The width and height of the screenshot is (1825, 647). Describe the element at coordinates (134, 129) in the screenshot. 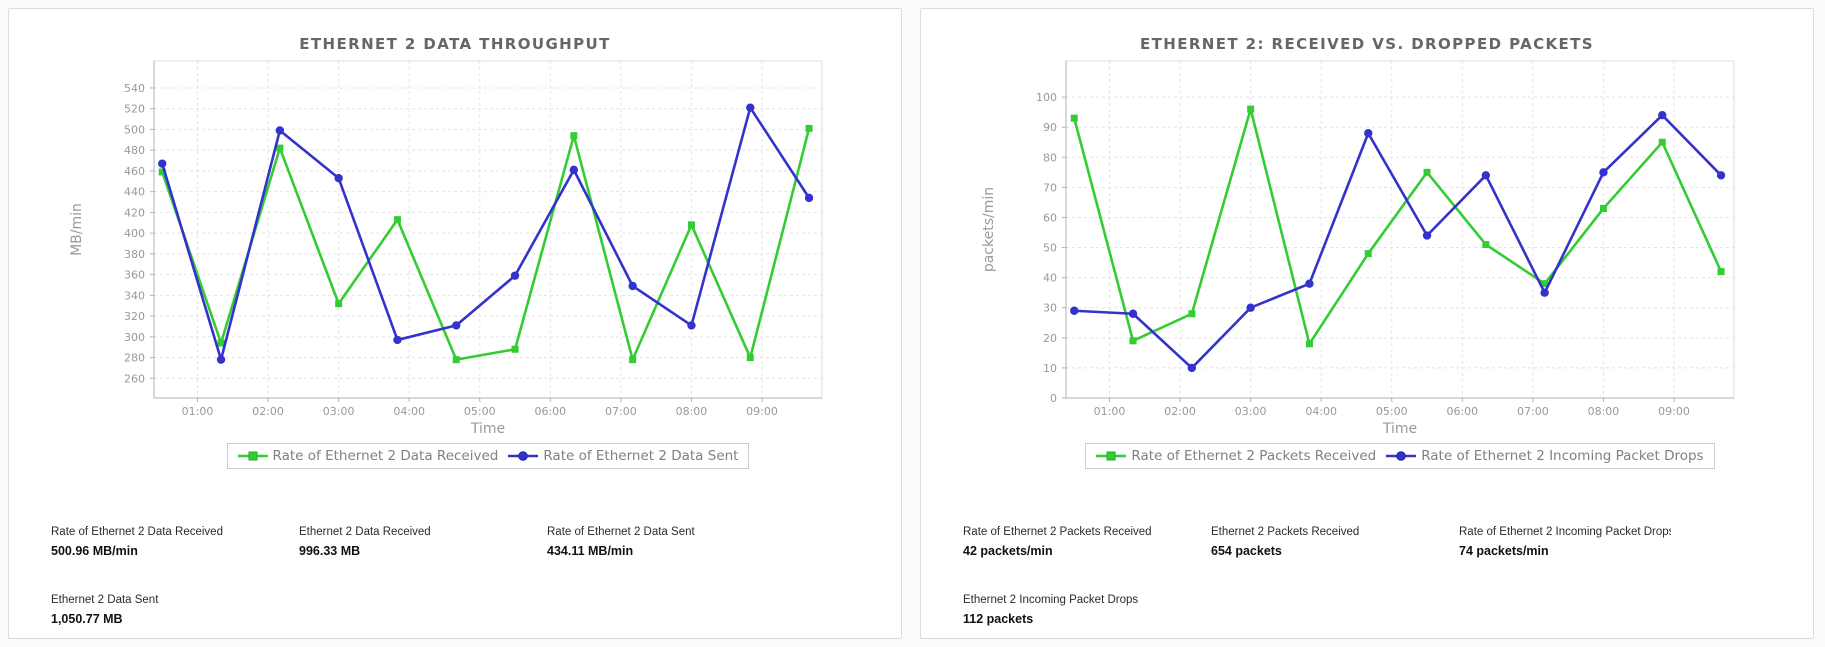

I see `svg-text: 500` at that location.